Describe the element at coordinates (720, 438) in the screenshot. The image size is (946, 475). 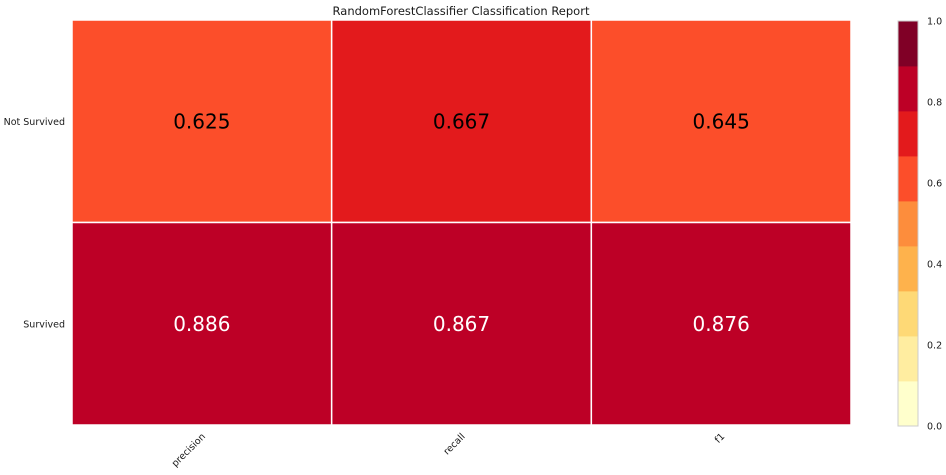
I see `column-tick-label: f1` at that location.